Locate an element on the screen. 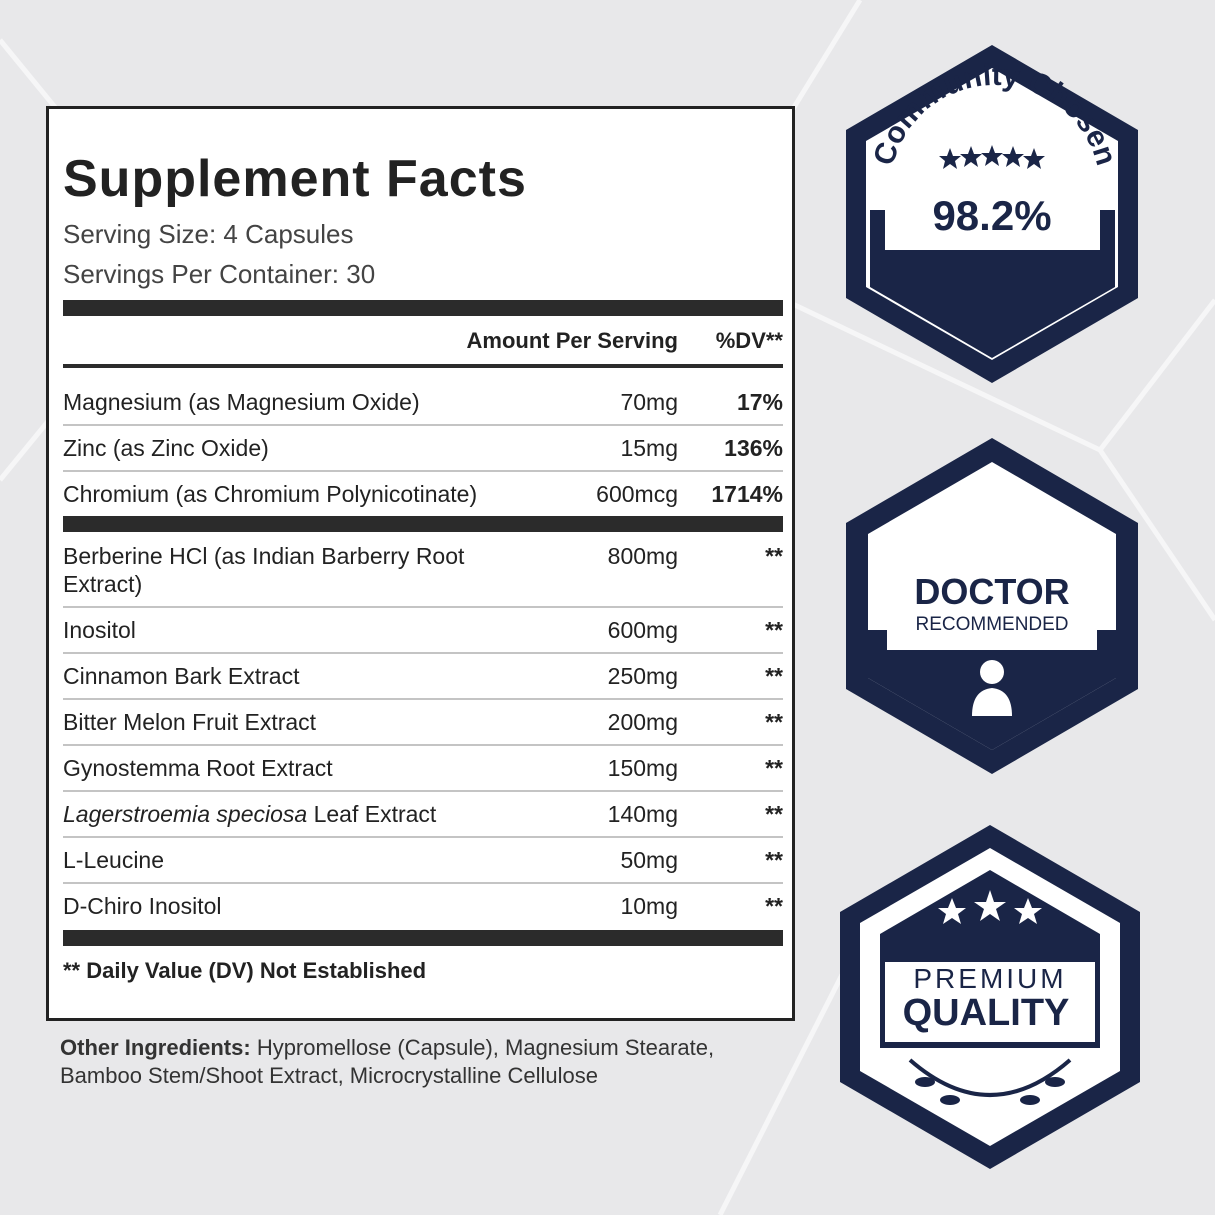 This screenshot has height=1215, width=1215. ingredient-row: Magnesium (as Magnesium Oxide) 70mg 17% is located at coordinates (423, 403).